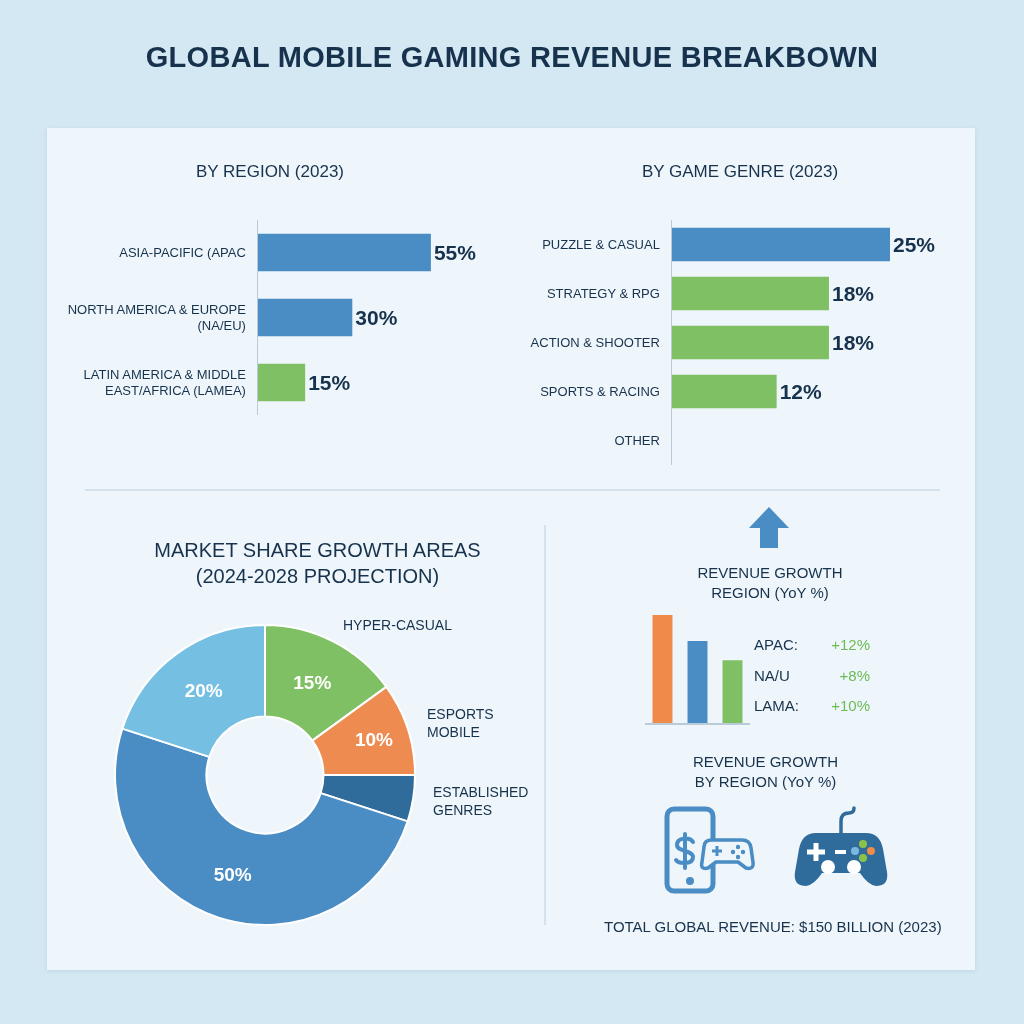 This screenshot has width=1024, height=1024. Describe the element at coordinates (376, 317) in the screenshot. I see `data-label: 30%` at that location.